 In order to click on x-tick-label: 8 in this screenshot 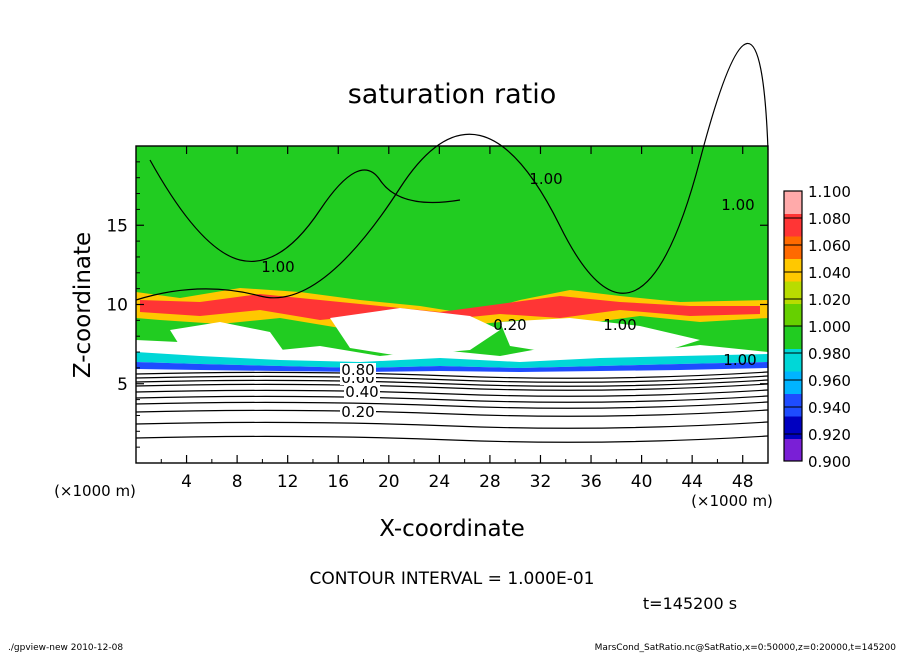, I will do `click(237, 482)`.